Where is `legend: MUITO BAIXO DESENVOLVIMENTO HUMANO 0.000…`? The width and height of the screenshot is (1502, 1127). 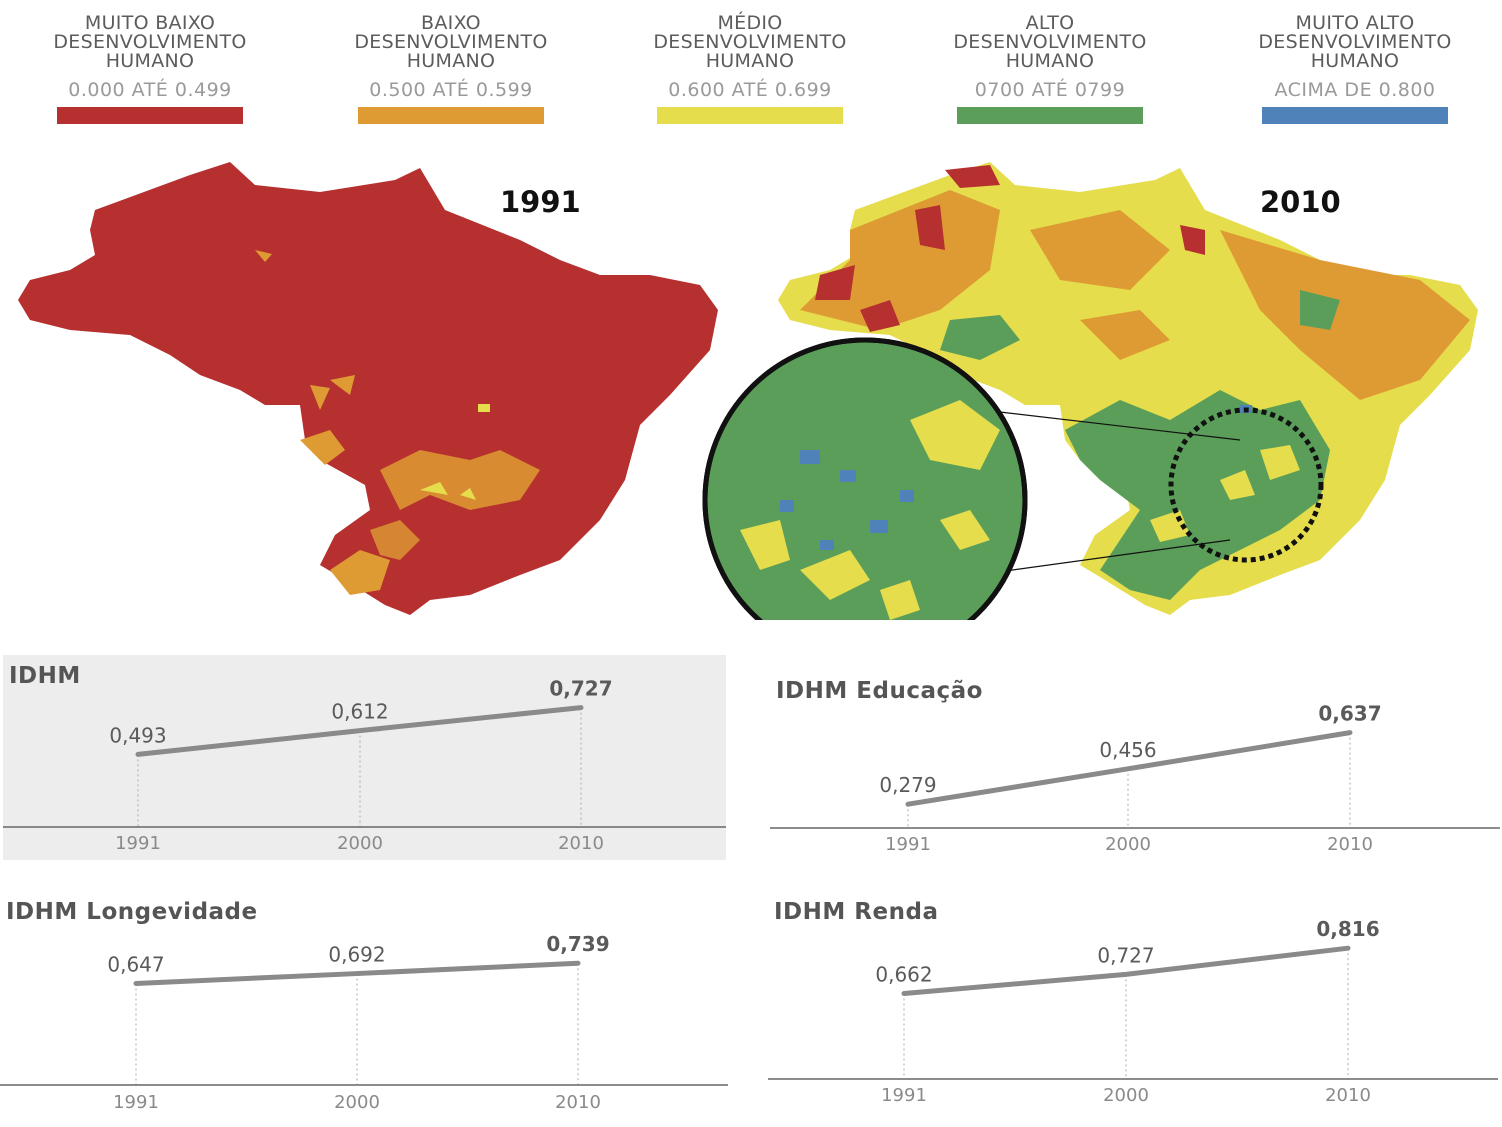 legend: MUITO BAIXO DESENVOLVIMENTO HUMANO 0.000… is located at coordinates (751, 74).